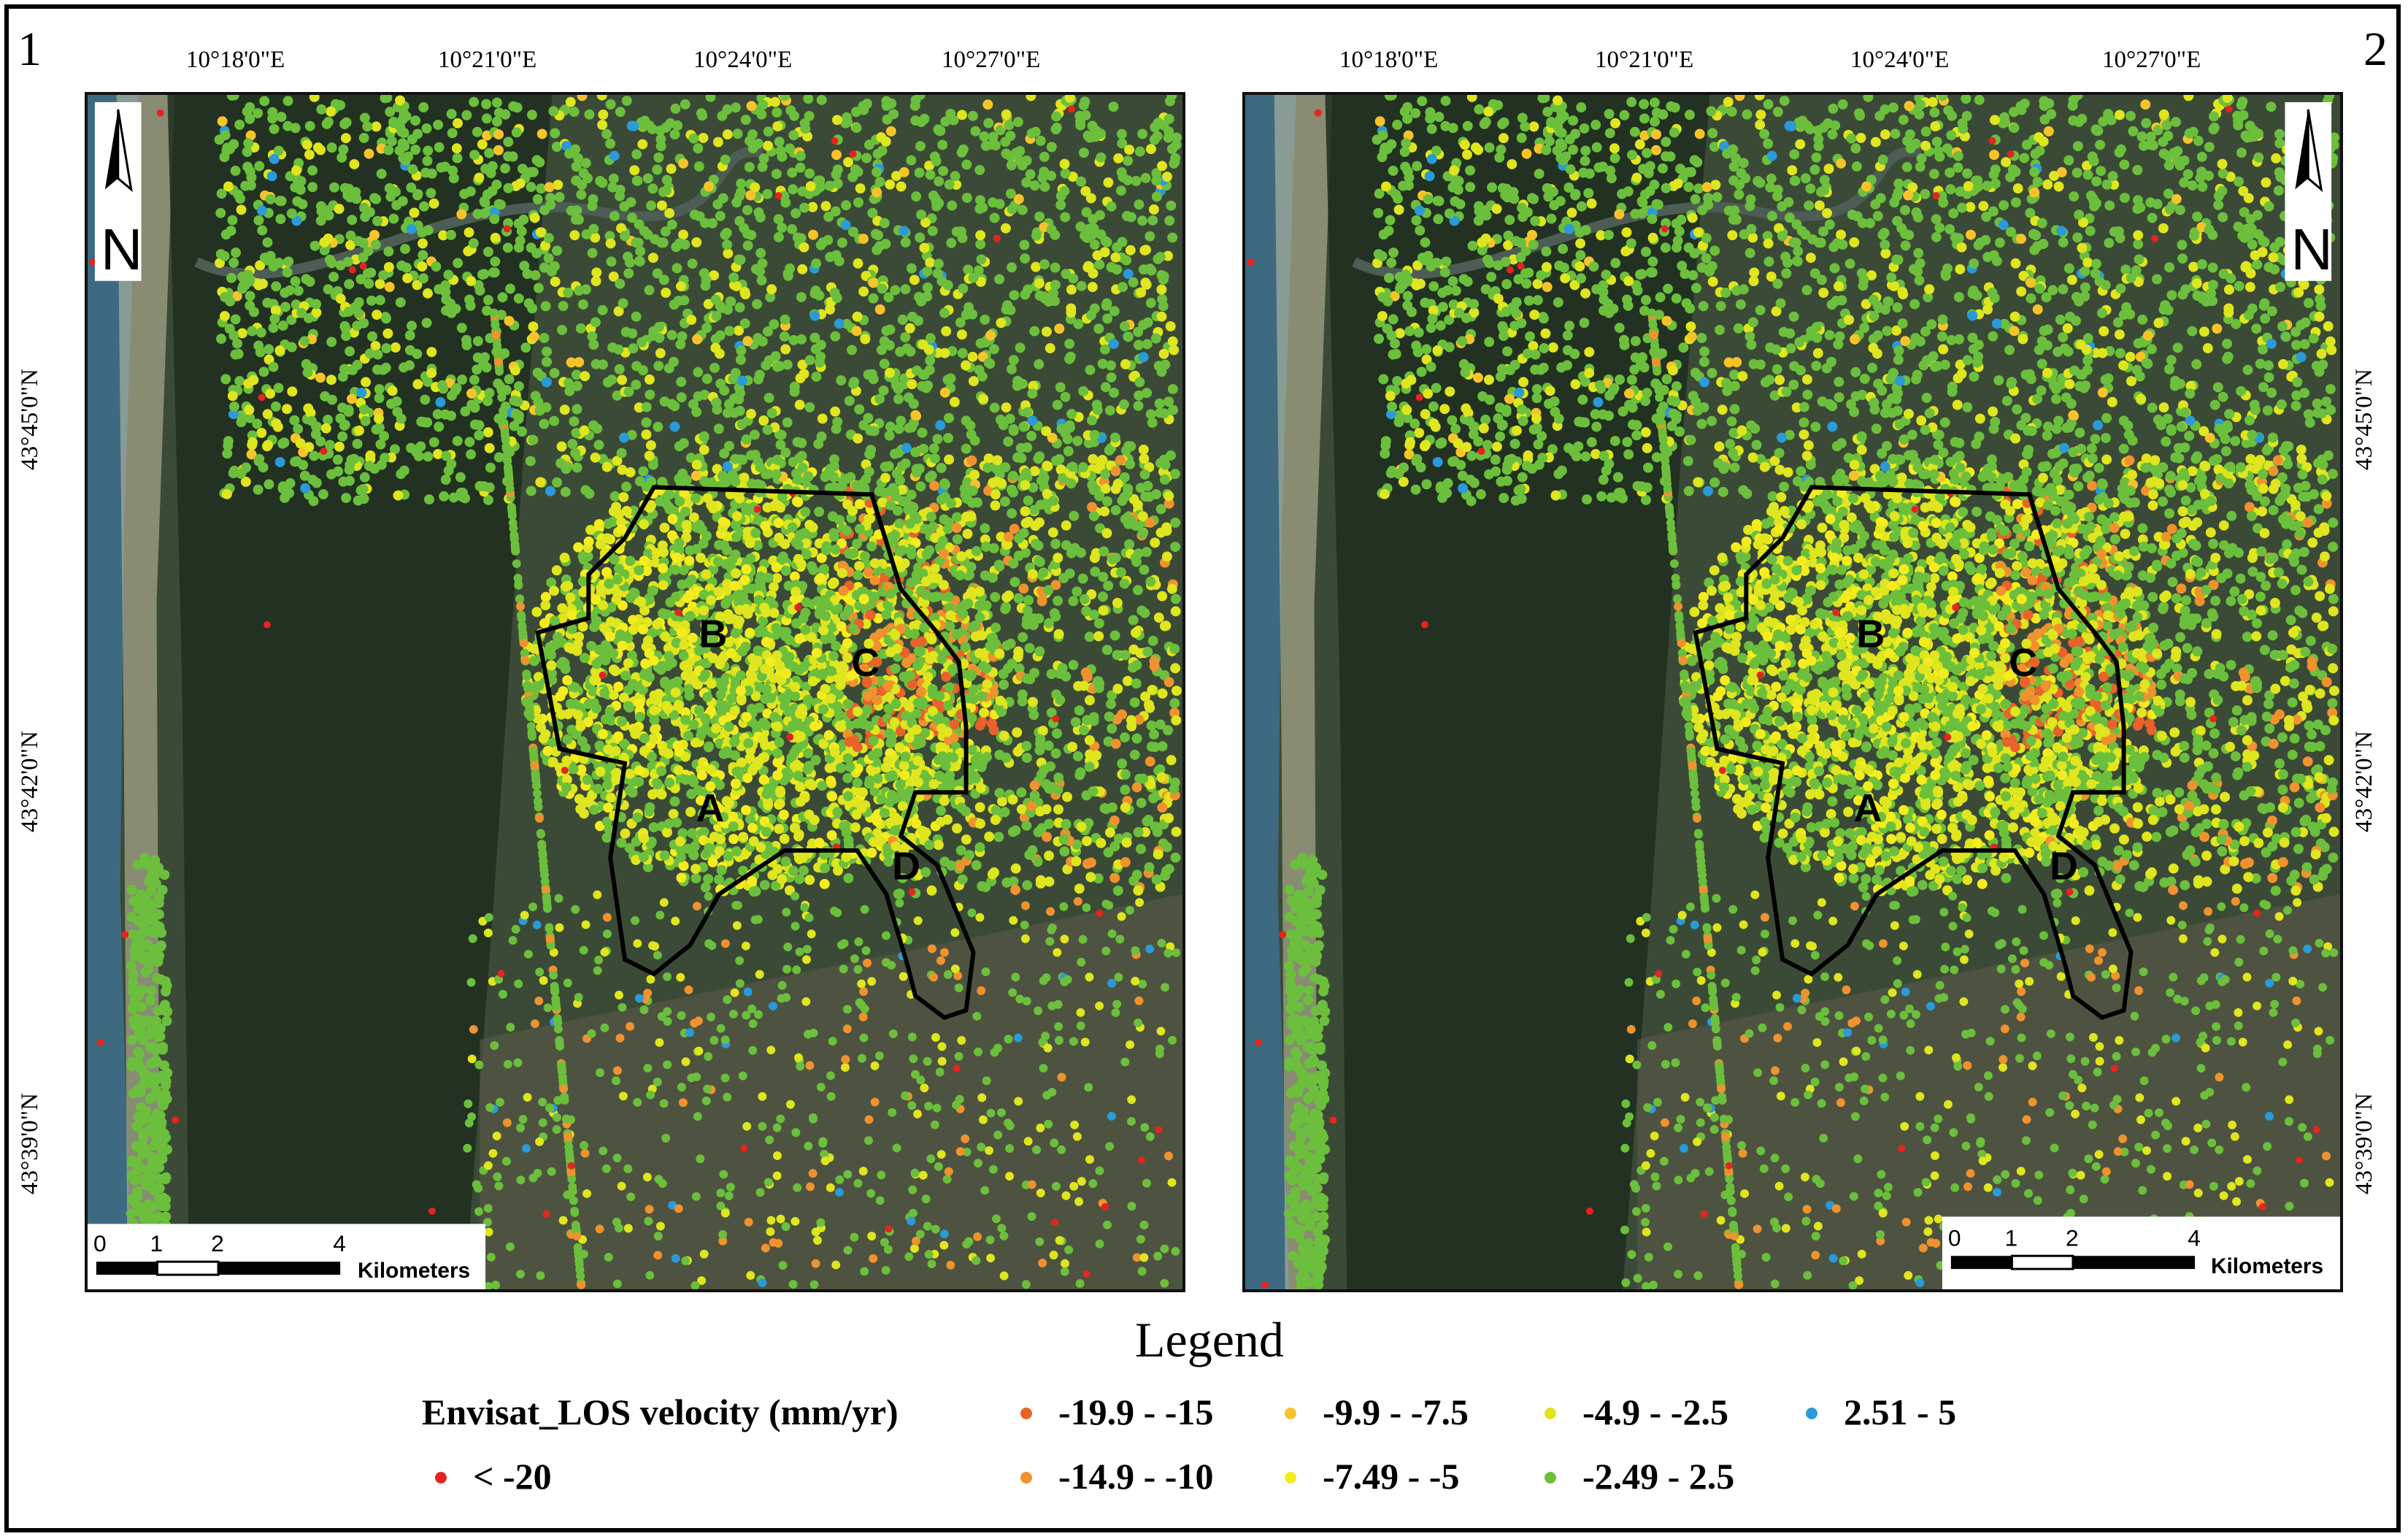 The width and height of the screenshot is (2408, 1539). Describe the element at coordinates (487, 60) in the screenshot. I see `lon-tick-1-2: 10°21'0"E` at that location.